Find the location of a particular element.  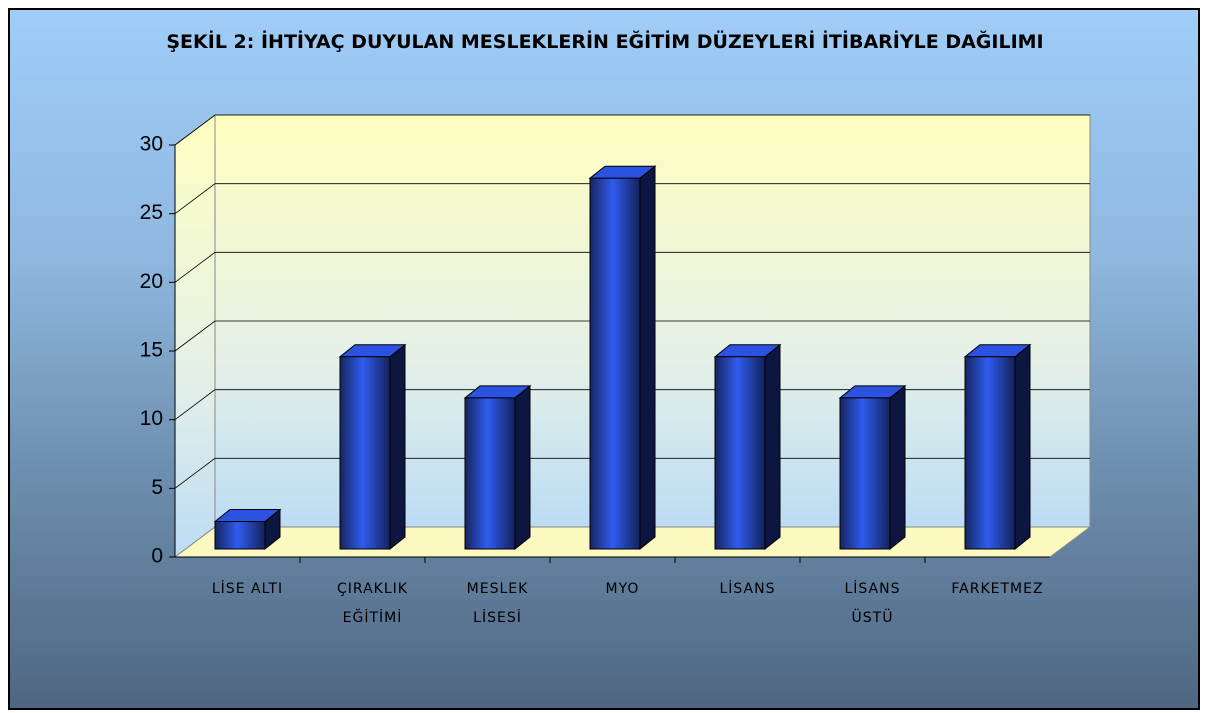

x-tick-label: LİSANS is located at coordinates (747, 589).